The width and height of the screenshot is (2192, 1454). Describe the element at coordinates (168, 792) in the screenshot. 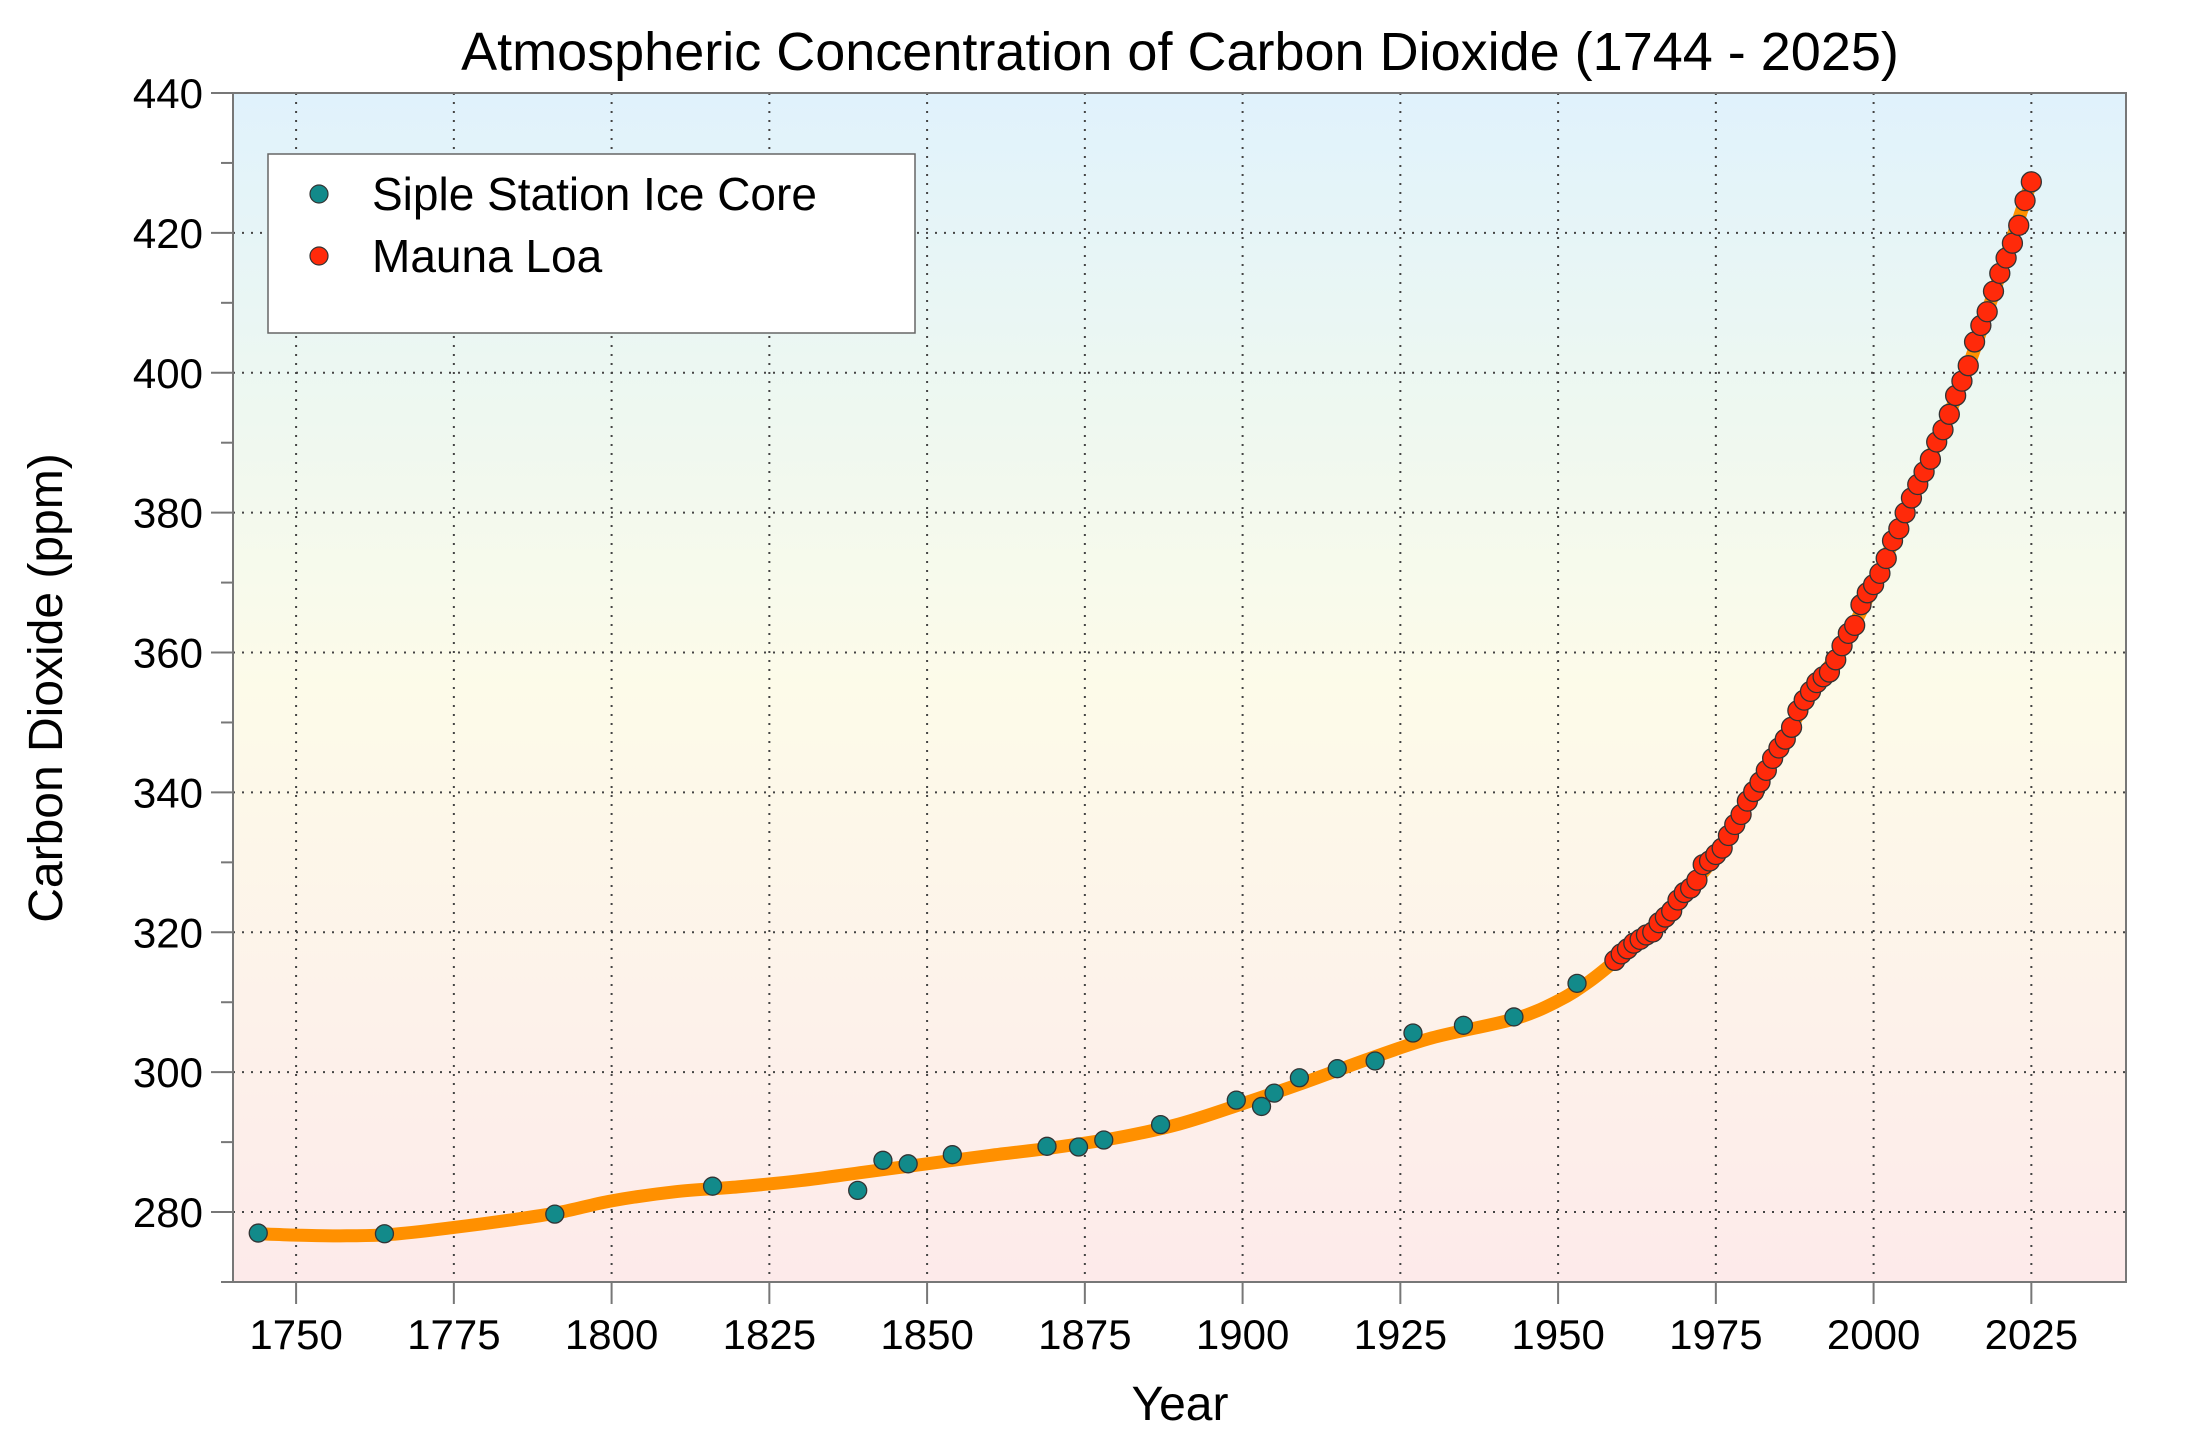

I see `y-tick-label: 340` at that location.